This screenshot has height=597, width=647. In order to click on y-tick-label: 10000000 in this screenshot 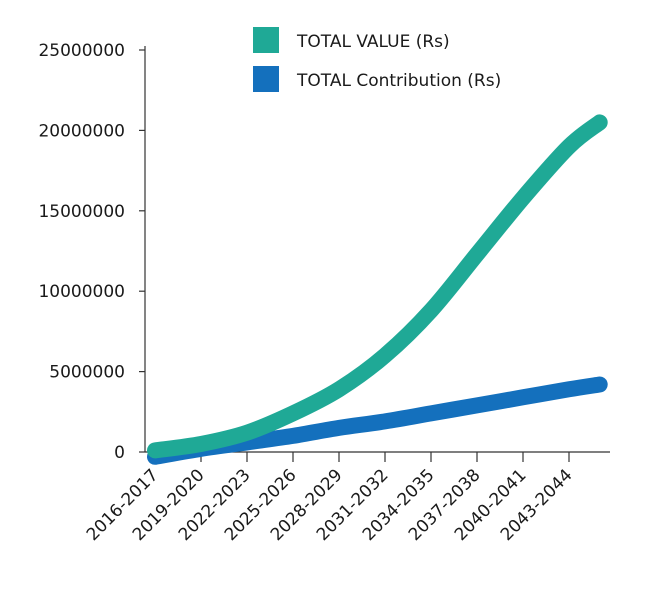, I will do `click(81, 292)`.